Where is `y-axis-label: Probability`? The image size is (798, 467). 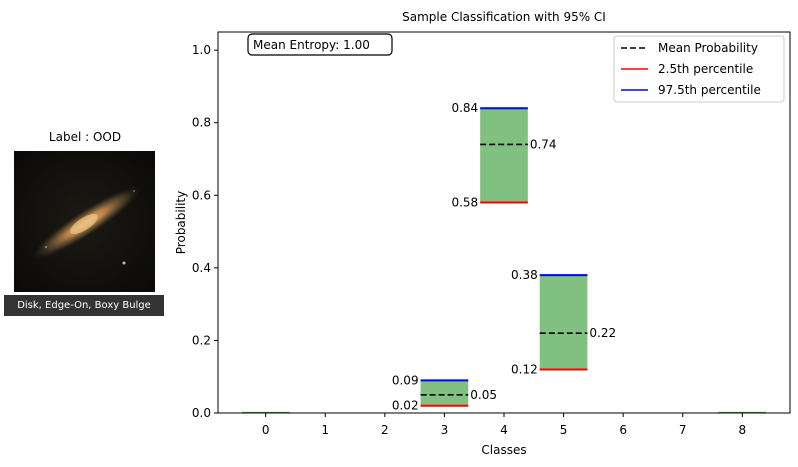 y-axis-label: Probability is located at coordinates (181, 222).